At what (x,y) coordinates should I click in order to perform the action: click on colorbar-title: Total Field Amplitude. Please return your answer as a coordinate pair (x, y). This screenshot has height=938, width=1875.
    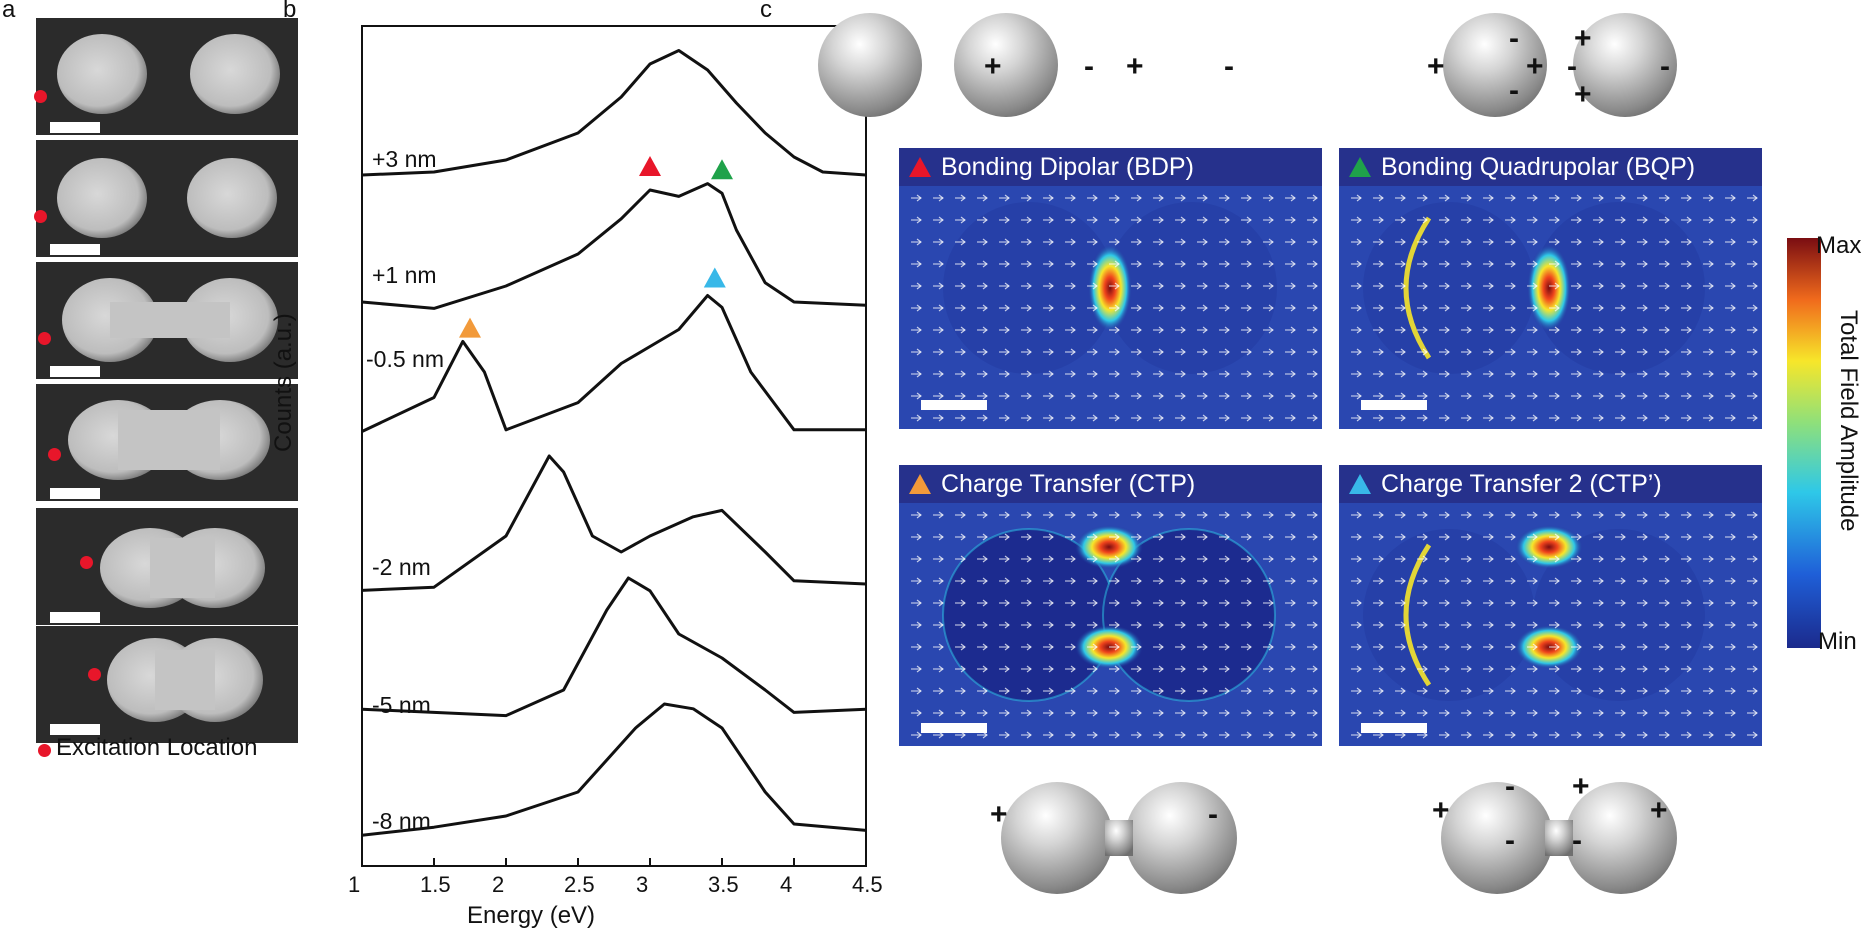
    Looking at the image, I should click on (1848, 421).